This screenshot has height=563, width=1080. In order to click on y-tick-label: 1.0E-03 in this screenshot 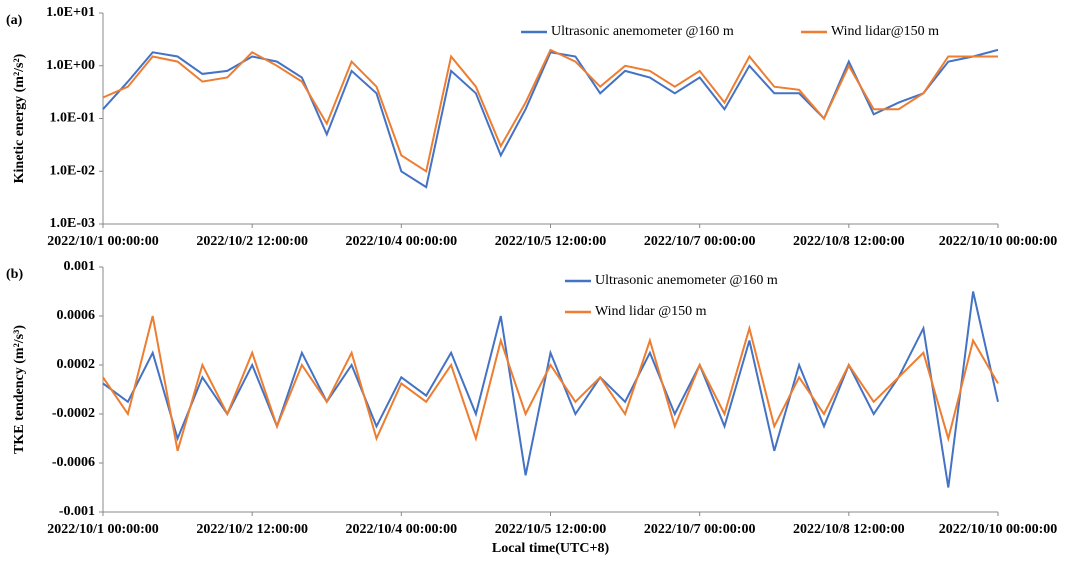, I will do `click(73, 223)`.